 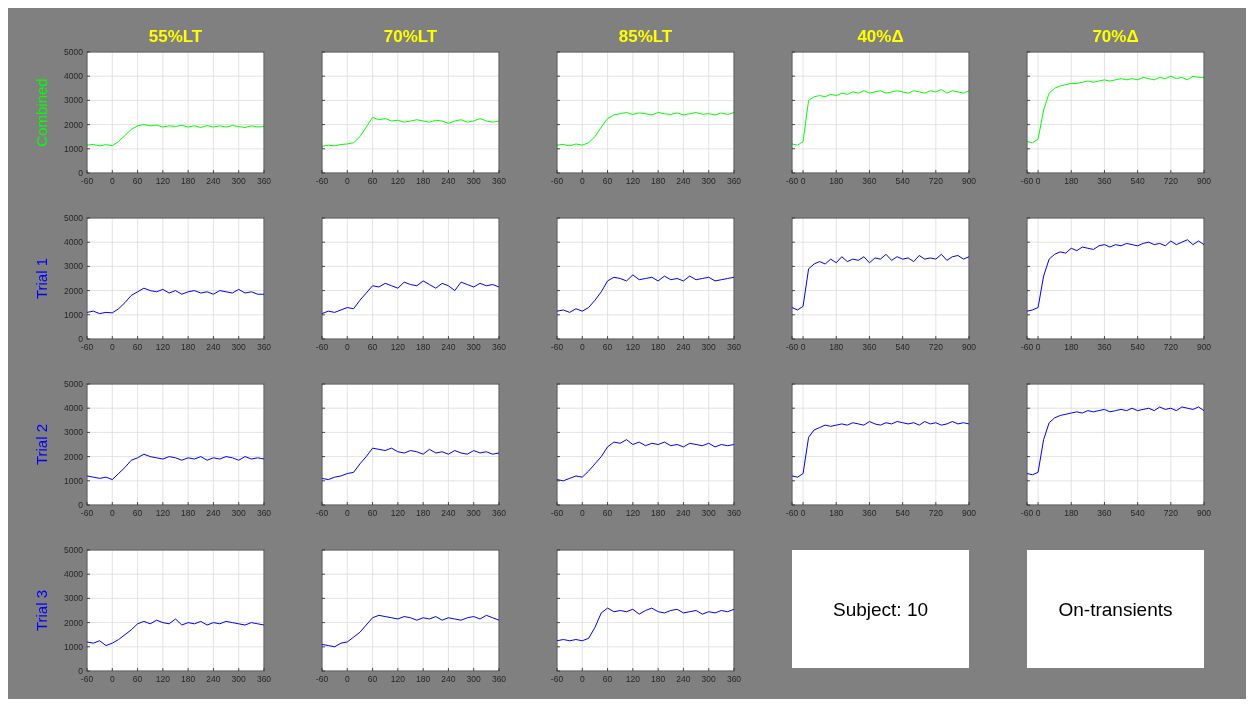 What do you see at coordinates (880, 36) in the screenshot?
I see `chart-title: 40%Δ` at bounding box center [880, 36].